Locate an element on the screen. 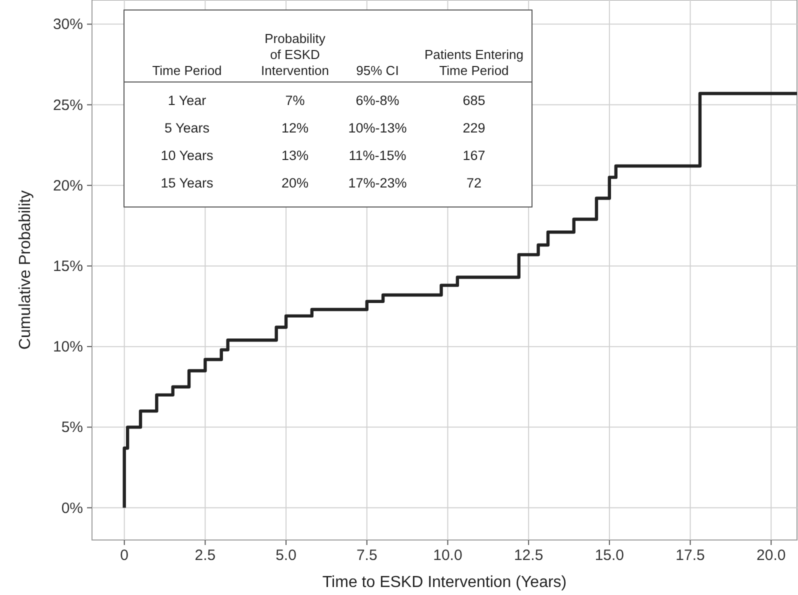 The image size is (798, 595). annotation: 6%-8% is located at coordinates (378, 100).